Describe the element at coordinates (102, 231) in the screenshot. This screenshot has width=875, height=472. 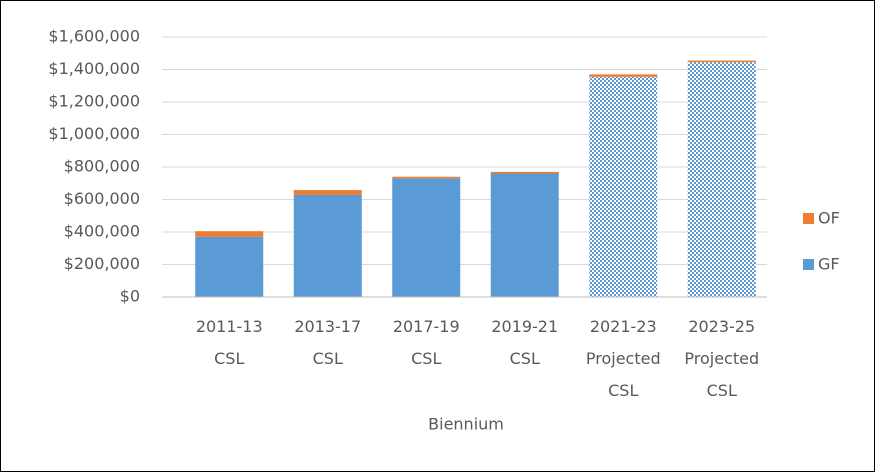
I see `y-tick-label: $400,000` at that location.